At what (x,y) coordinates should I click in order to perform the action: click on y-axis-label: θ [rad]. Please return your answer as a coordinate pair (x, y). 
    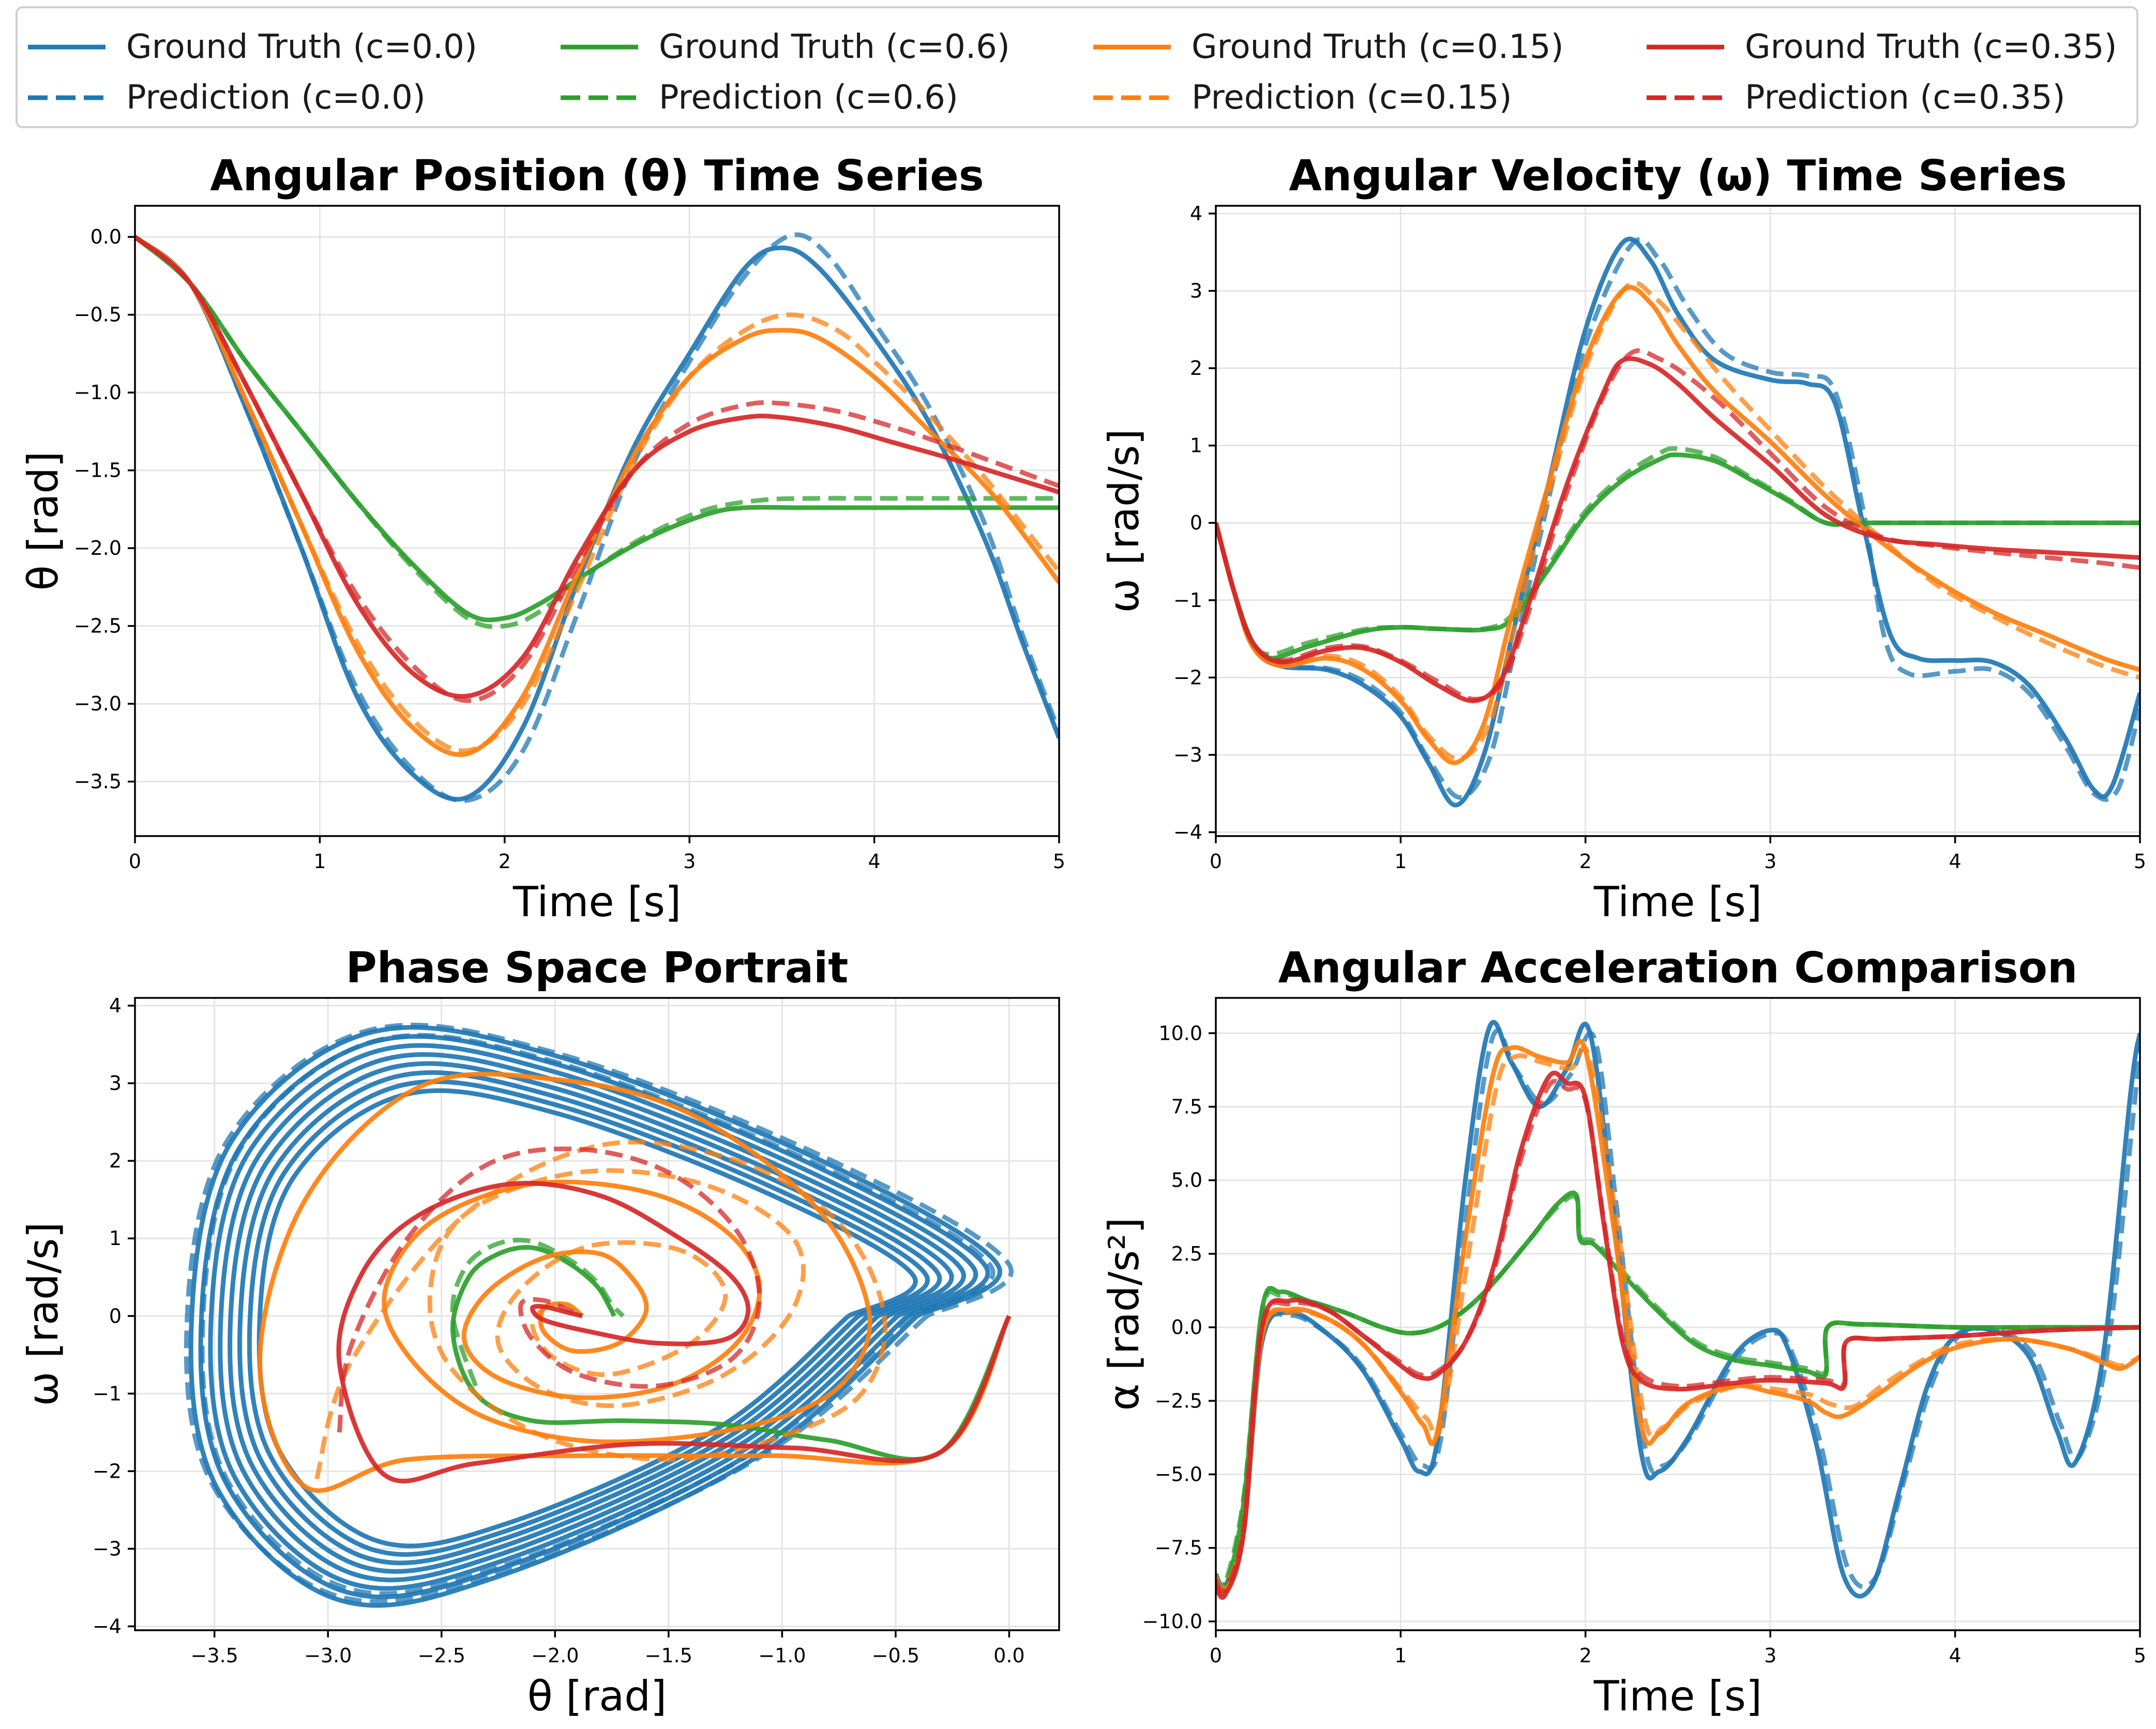
    Looking at the image, I should click on (43, 521).